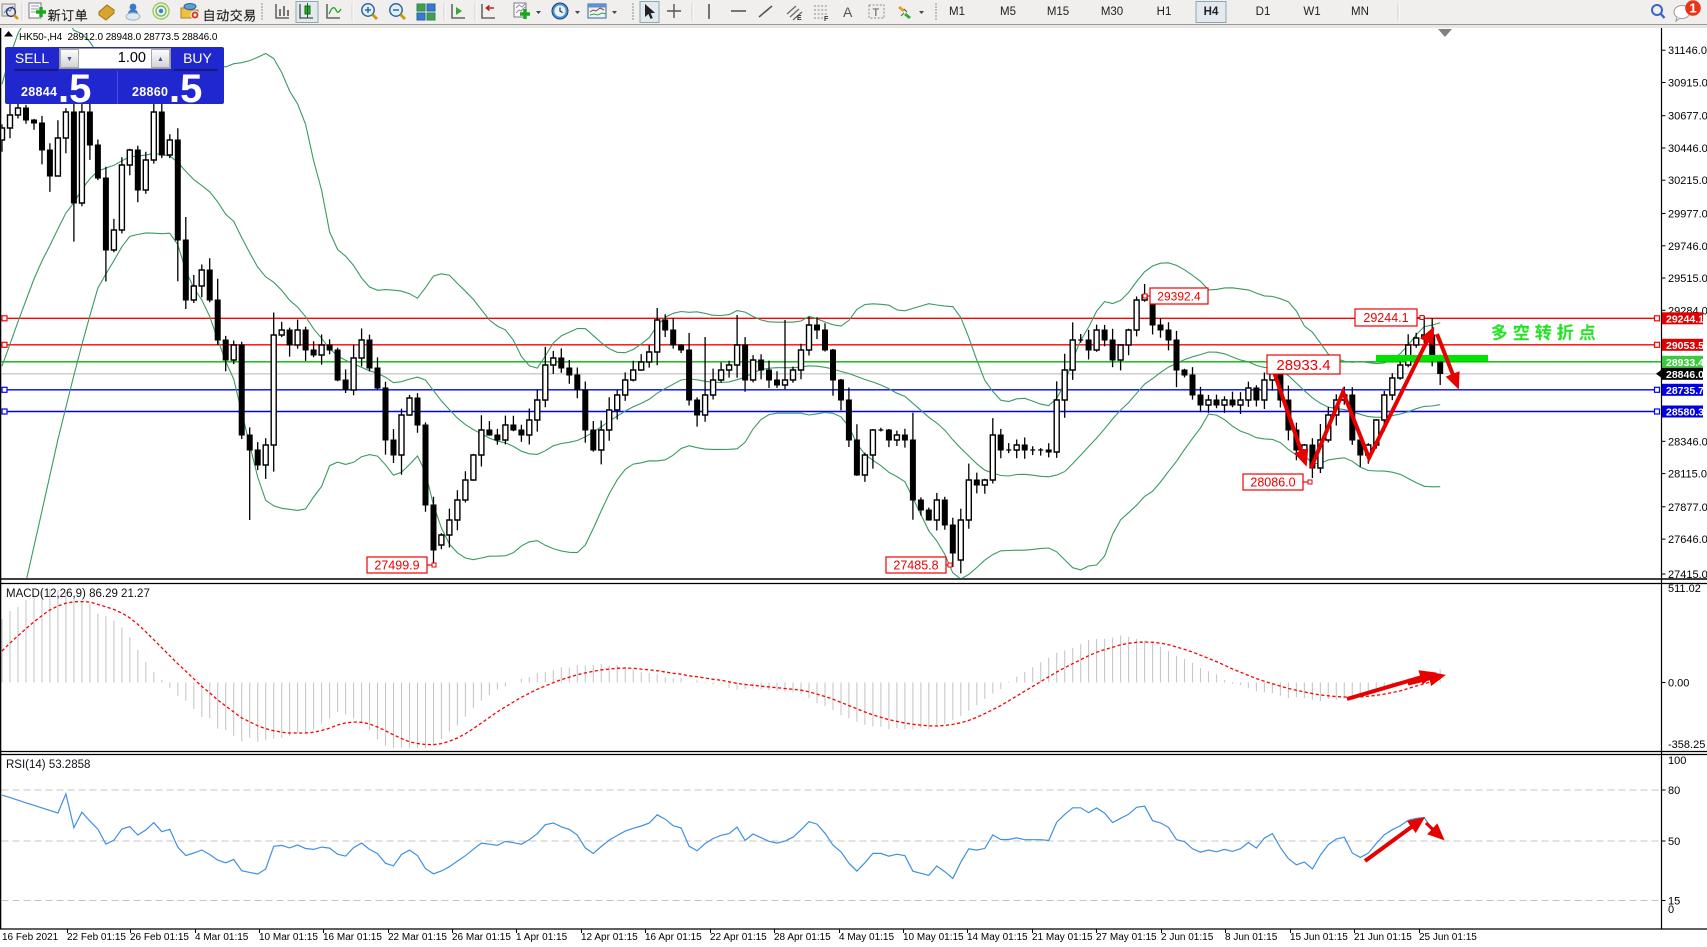  I want to click on svg-text: 16 Feb 2021, so click(30, 937).